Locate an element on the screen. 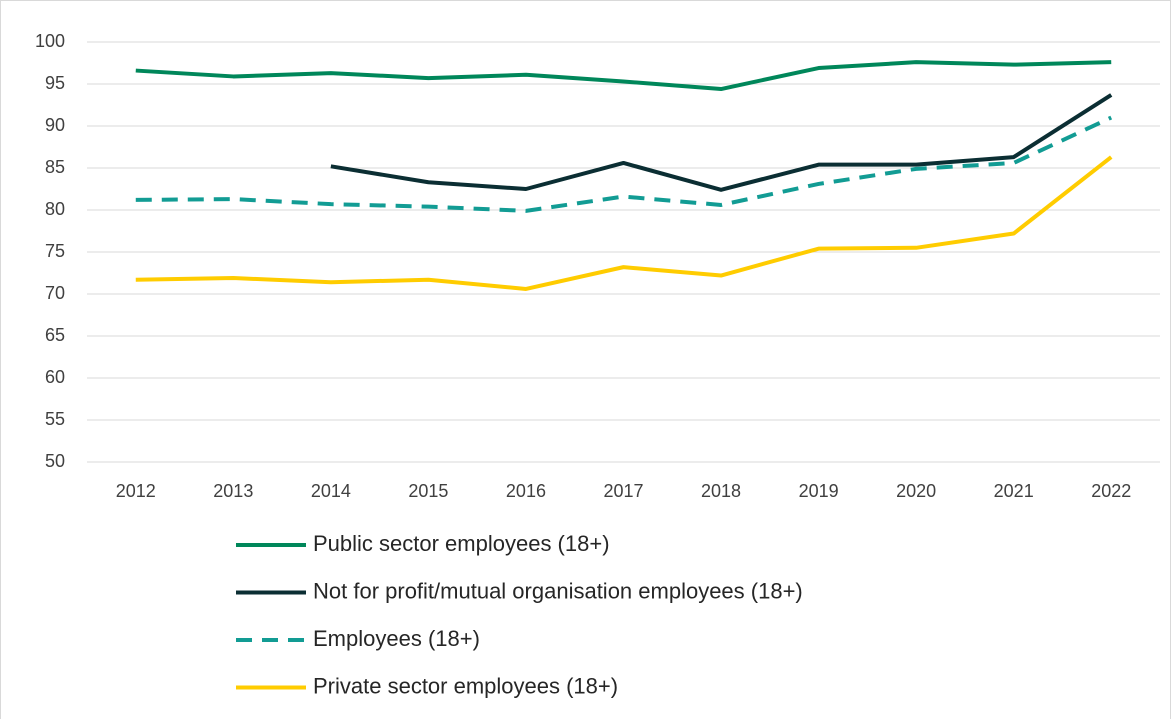  x-tick-label: 2020 is located at coordinates (916, 491).